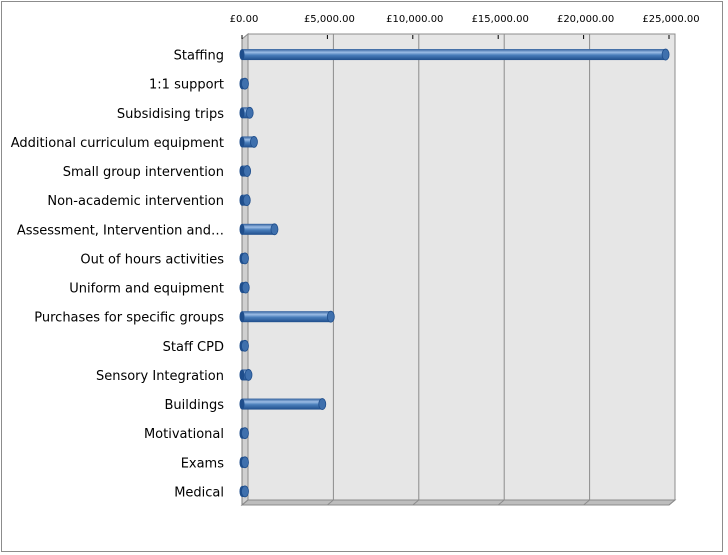  What do you see at coordinates (500, 19) in the screenshot?
I see `x-tick-label: £15,000.00` at bounding box center [500, 19].